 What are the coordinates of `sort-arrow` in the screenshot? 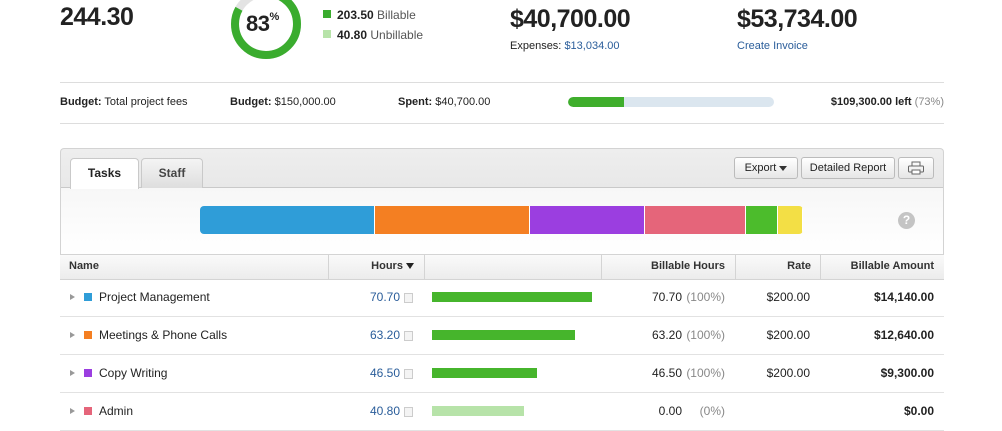 It's located at (410, 266).